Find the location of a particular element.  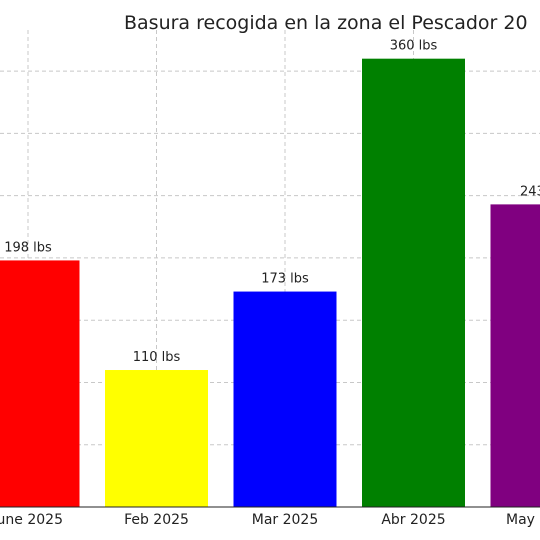

value-label: 110 lbs is located at coordinates (157, 357).